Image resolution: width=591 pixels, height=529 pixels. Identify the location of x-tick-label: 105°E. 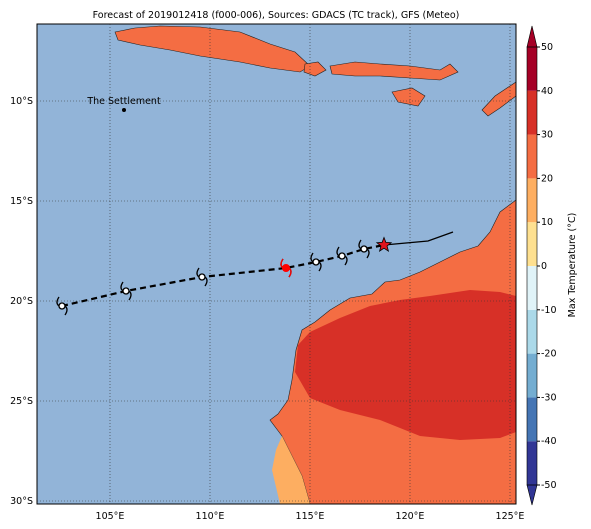
(110, 516).